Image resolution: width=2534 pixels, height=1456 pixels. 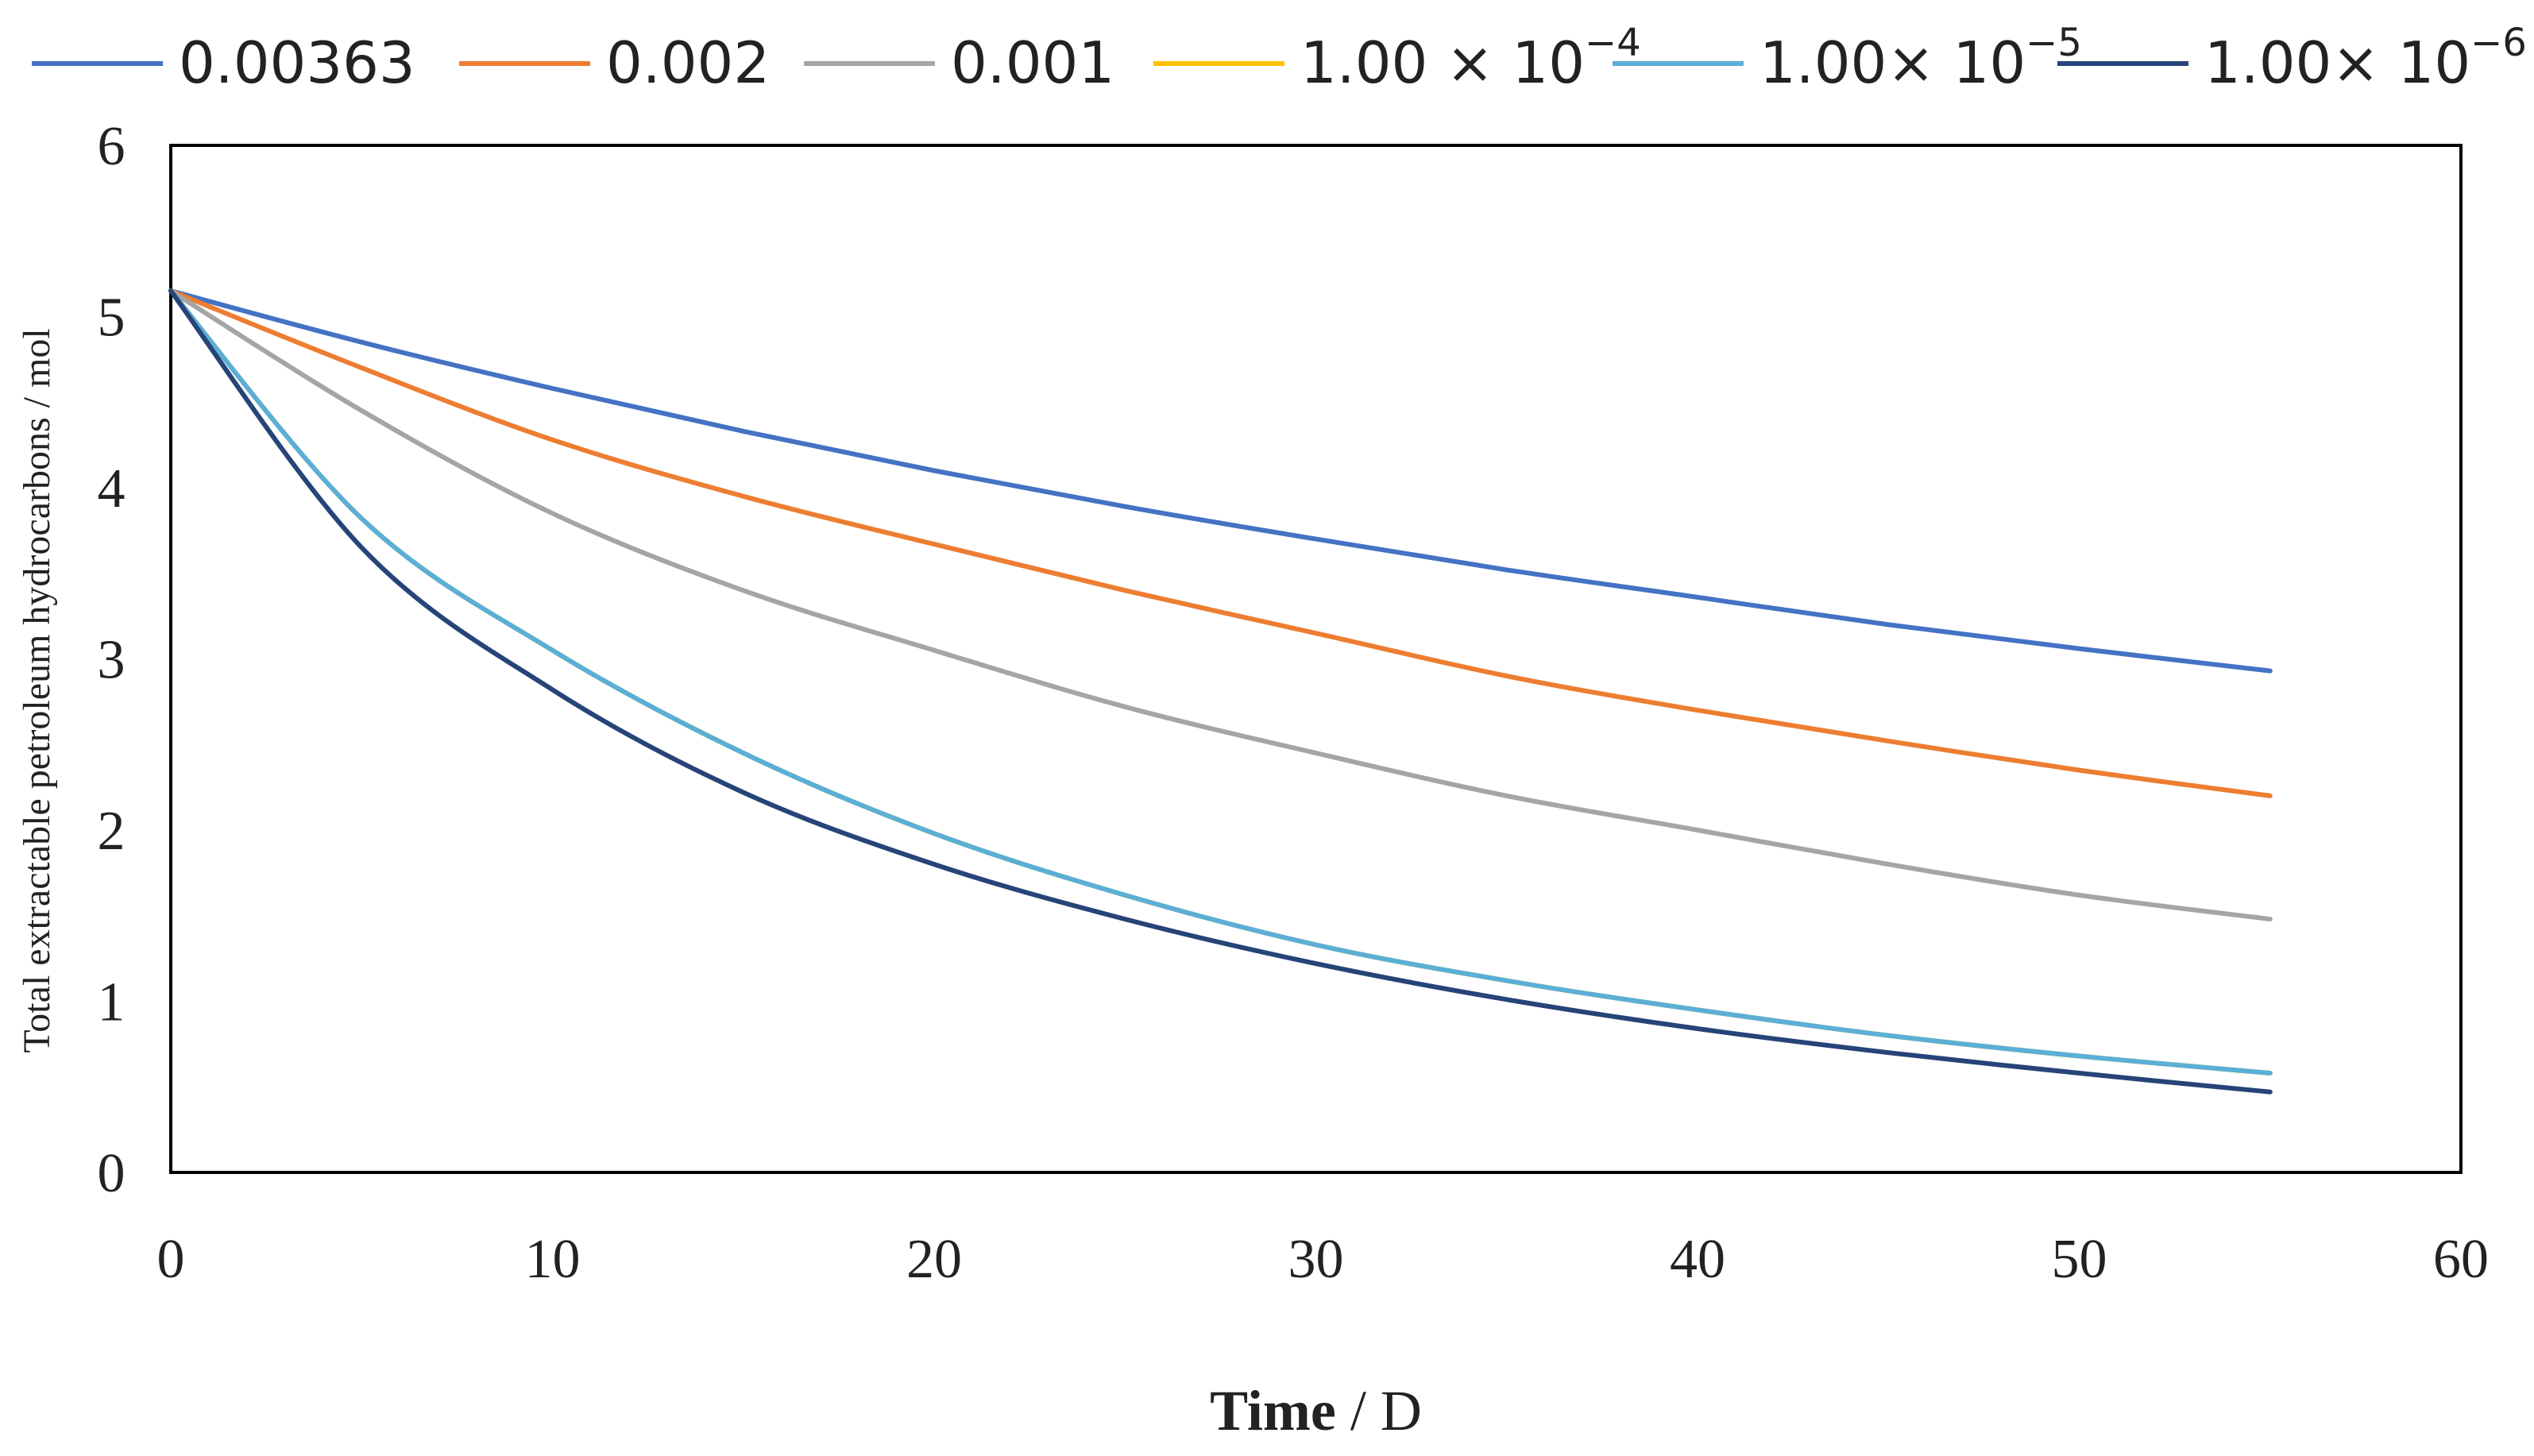 I want to click on legend-label: 0.001, so click(x=1032, y=62).